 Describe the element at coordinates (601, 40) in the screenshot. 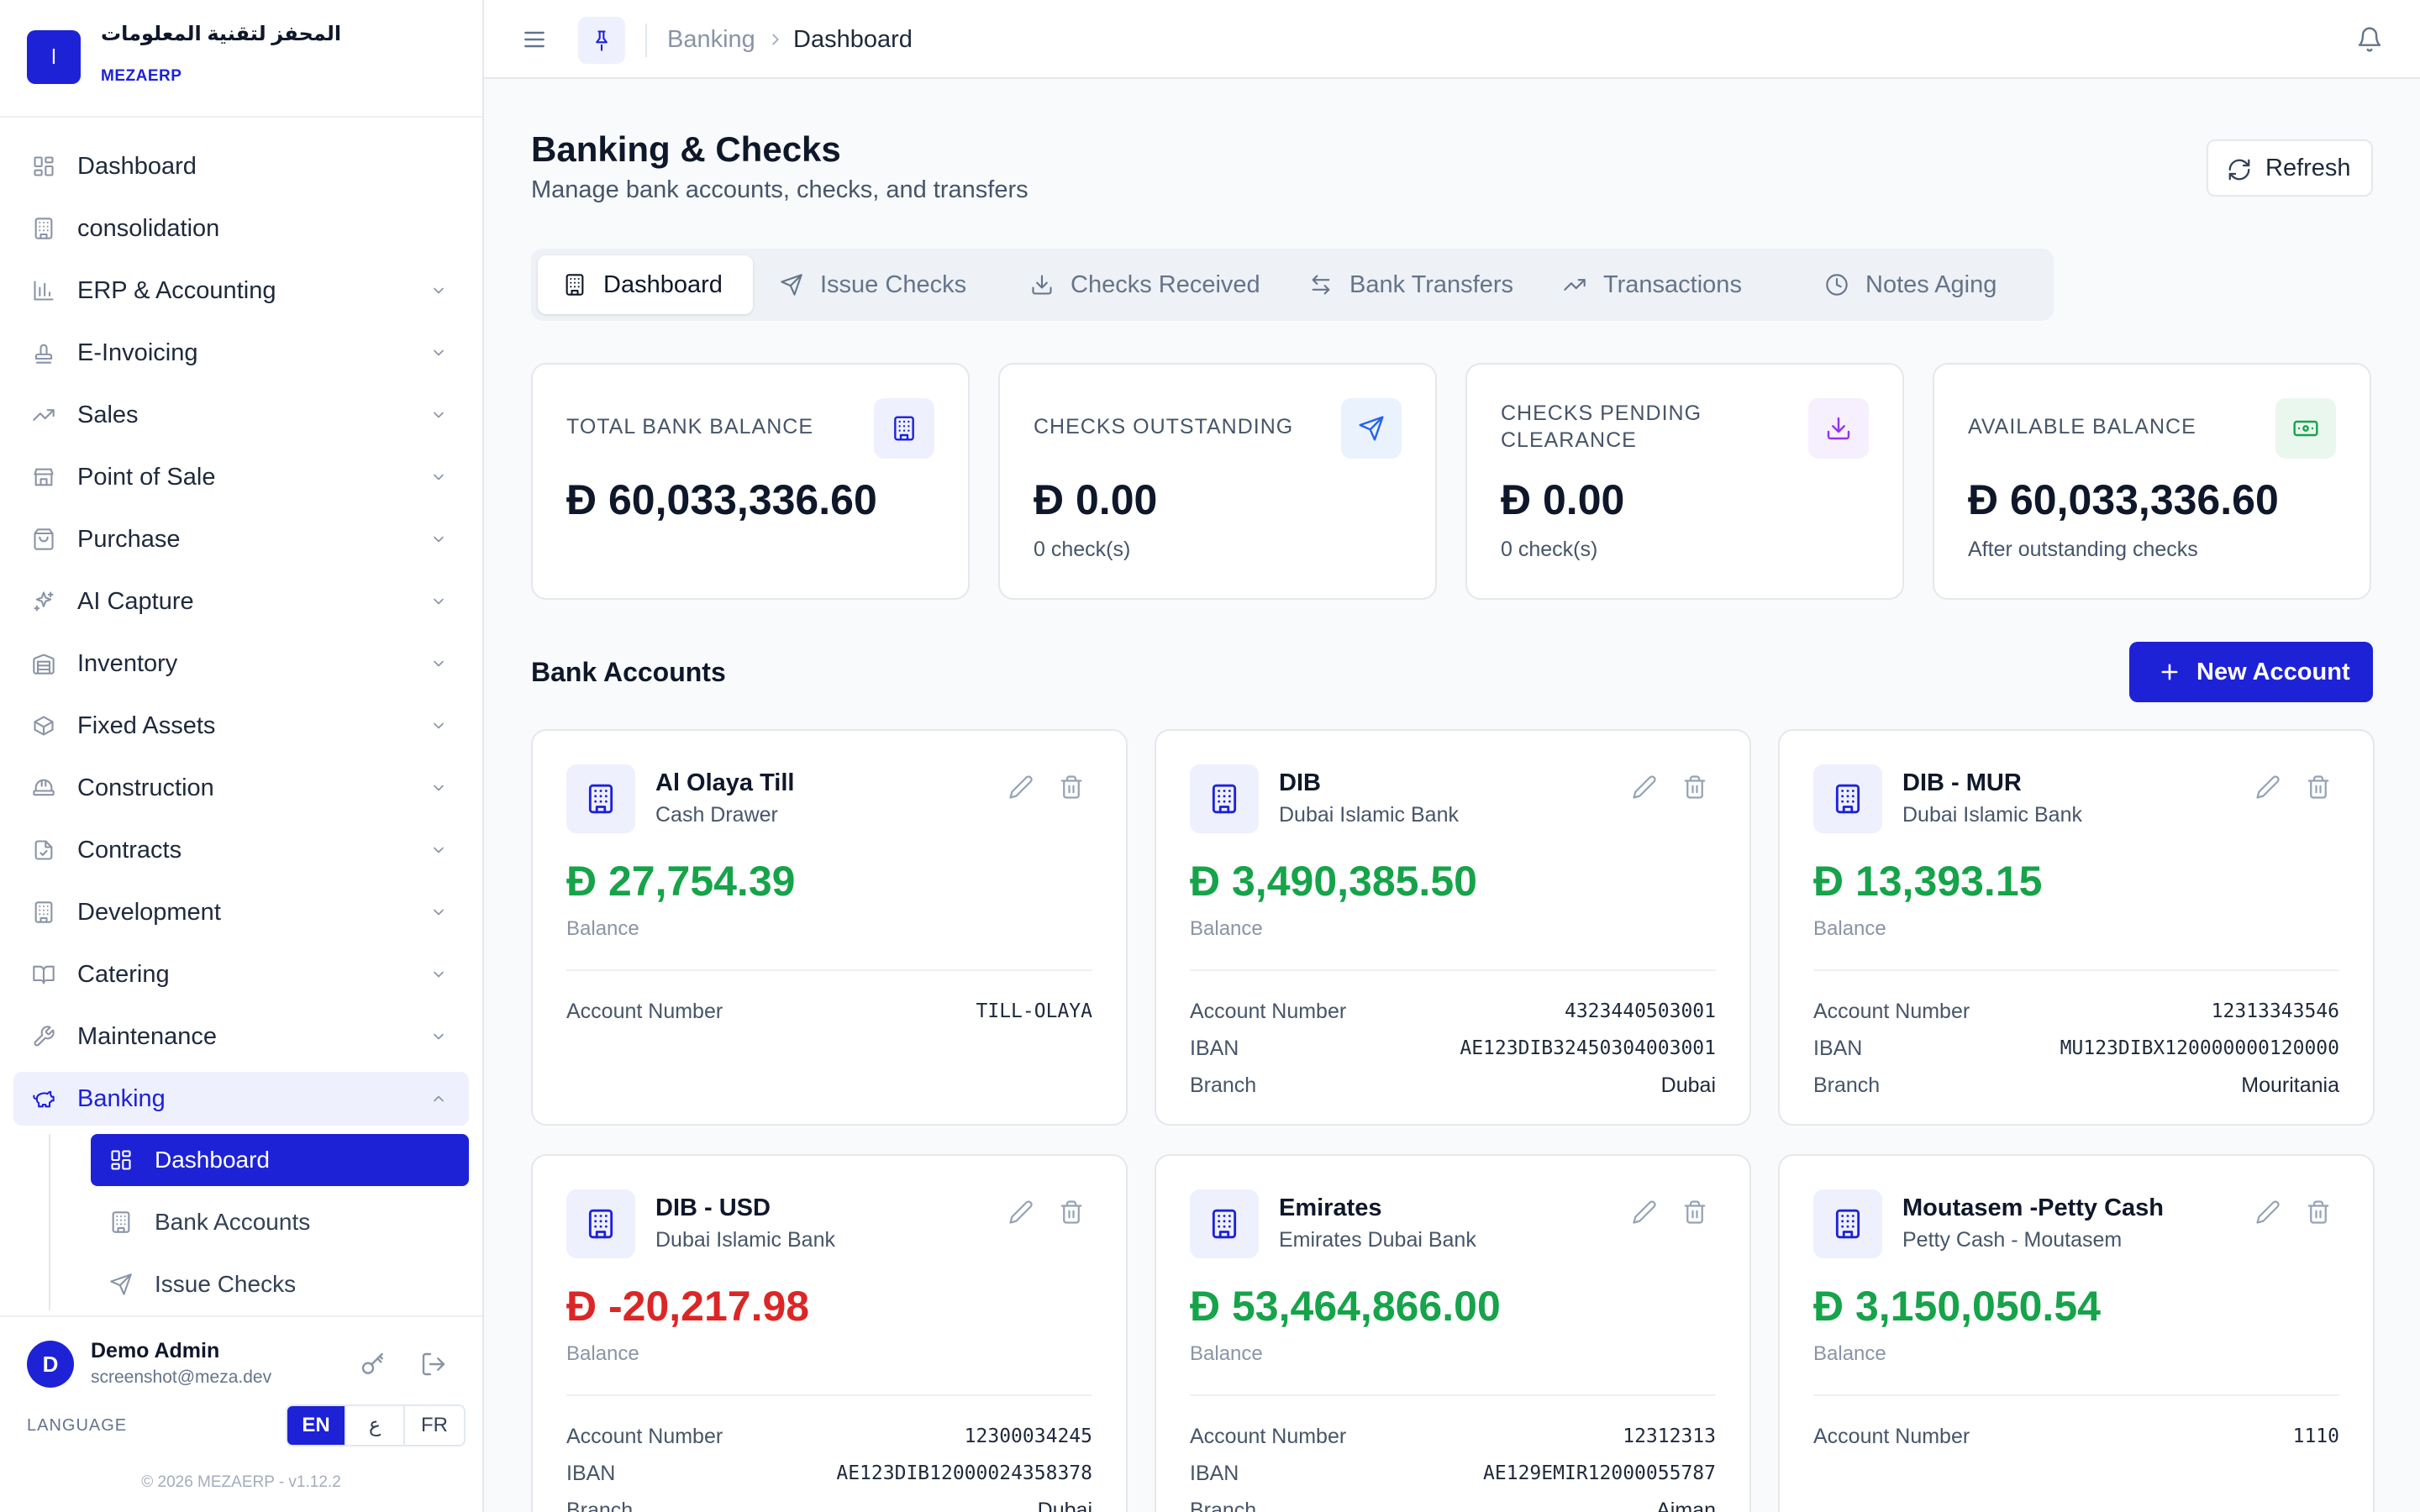

I see `pin-button` at that location.